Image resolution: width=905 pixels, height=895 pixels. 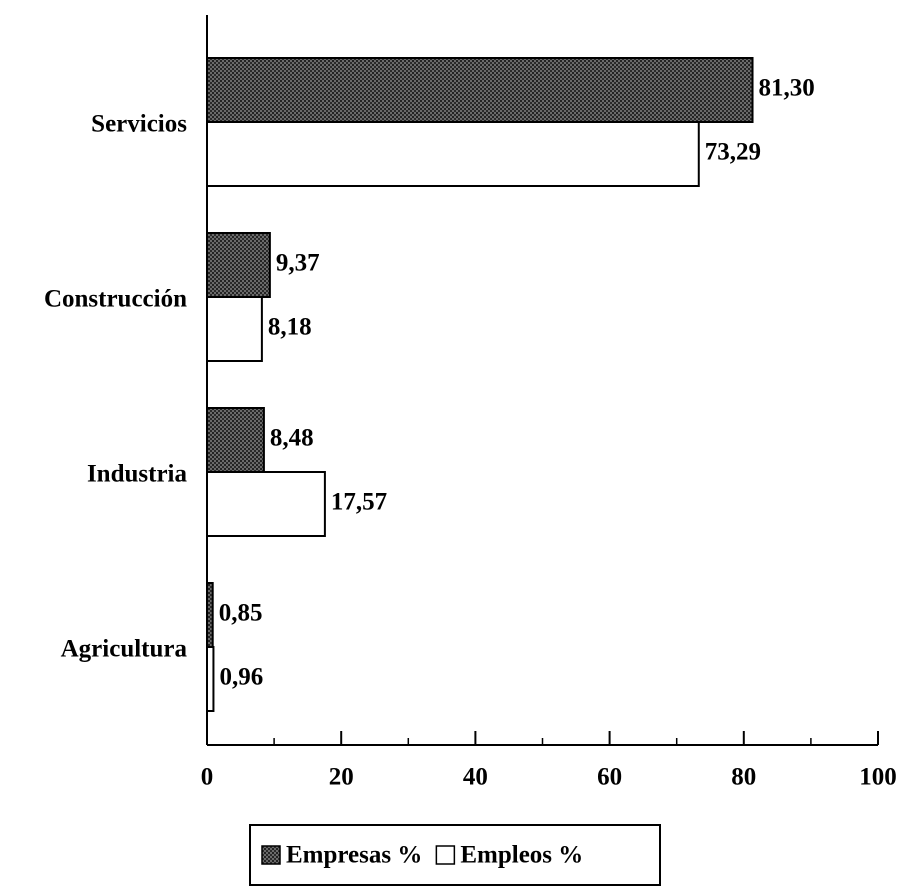 I want to click on x-tick-label: 20, so click(x=341, y=777).